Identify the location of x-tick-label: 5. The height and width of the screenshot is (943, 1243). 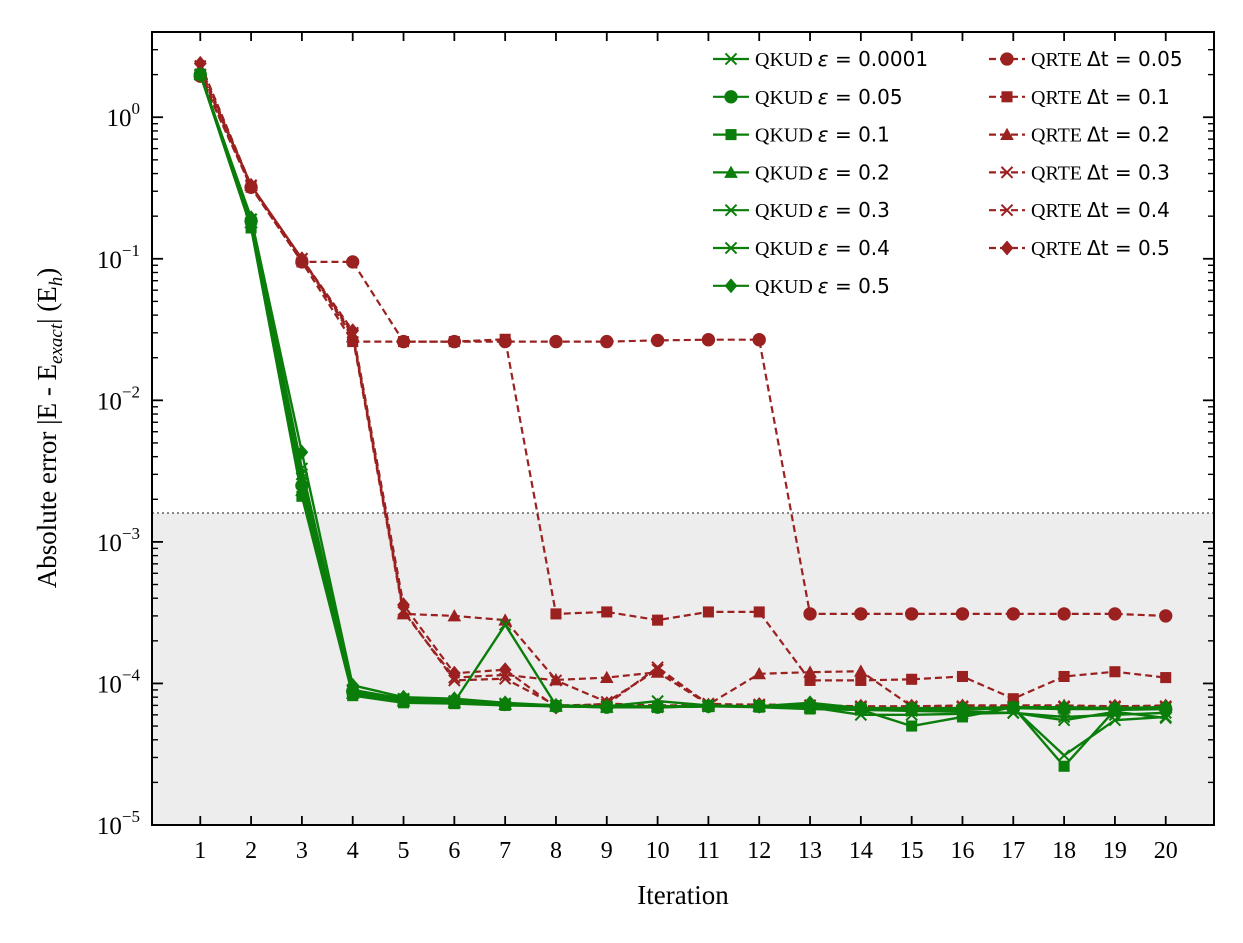
(404, 851).